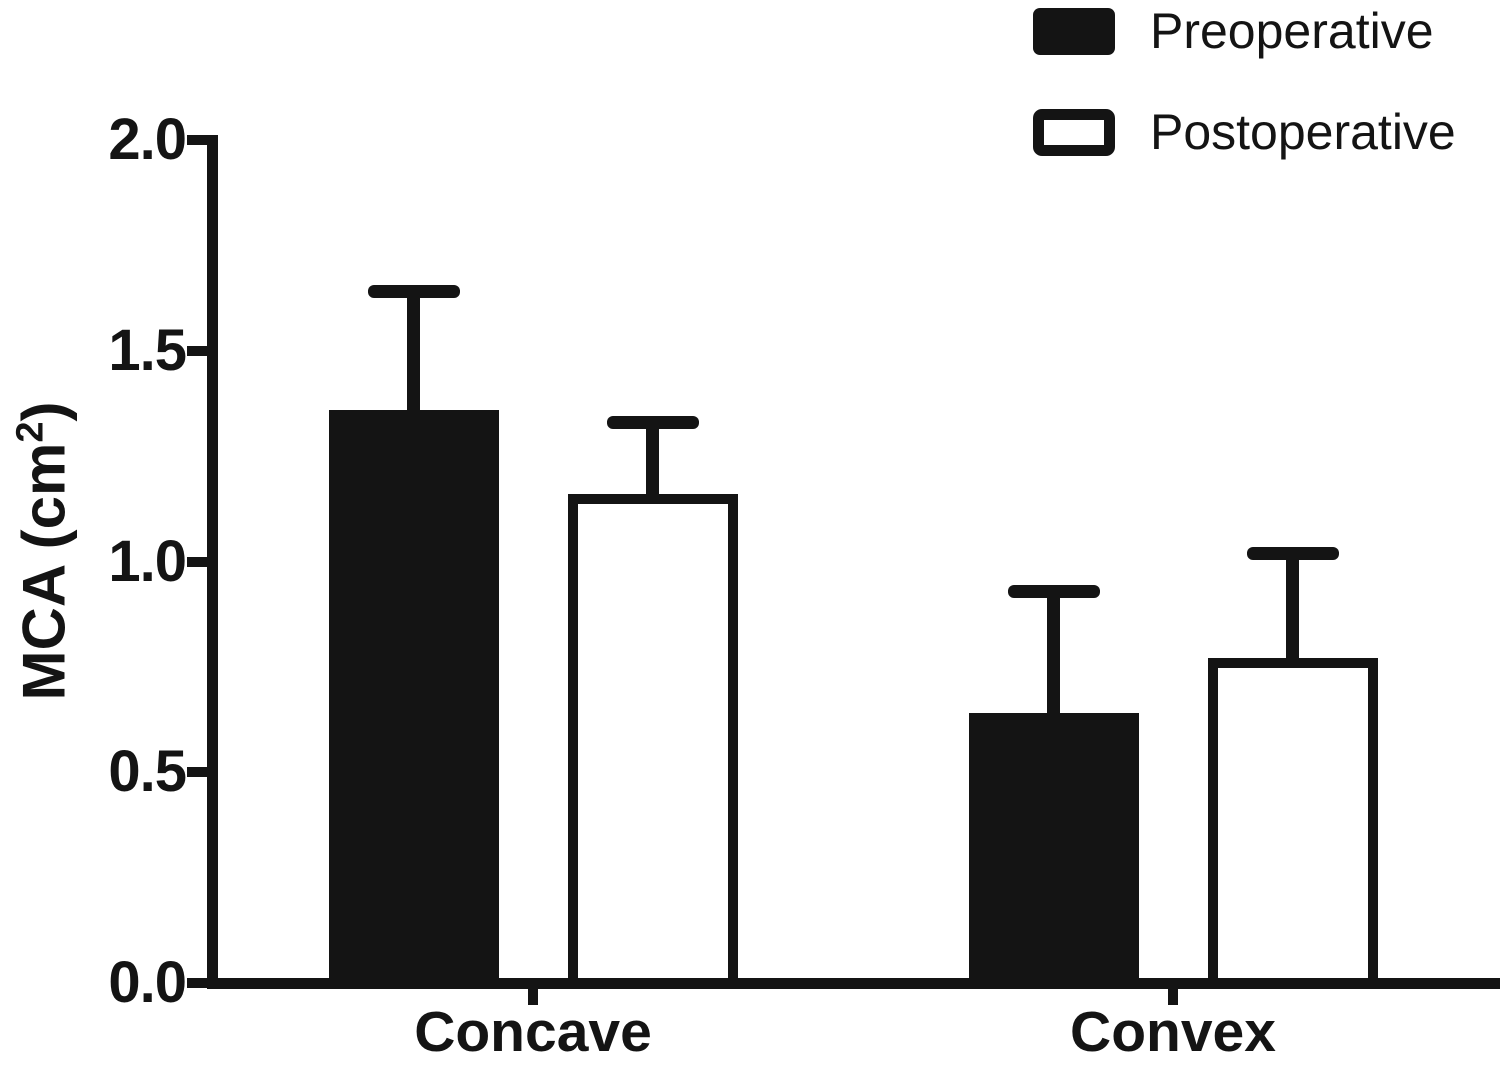 The image size is (1508, 1074). Describe the element at coordinates (147, 350) in the screenshot. I see `y-tick-label: 1.5` at that location.